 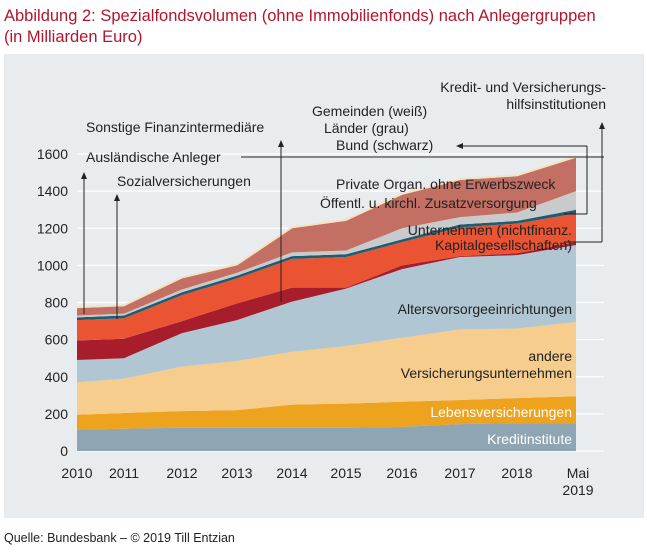 What do you see at coordinates (401, 473) in the screenshot?
I see `x-tick-label: 2016` at bounding box center [401, 473].